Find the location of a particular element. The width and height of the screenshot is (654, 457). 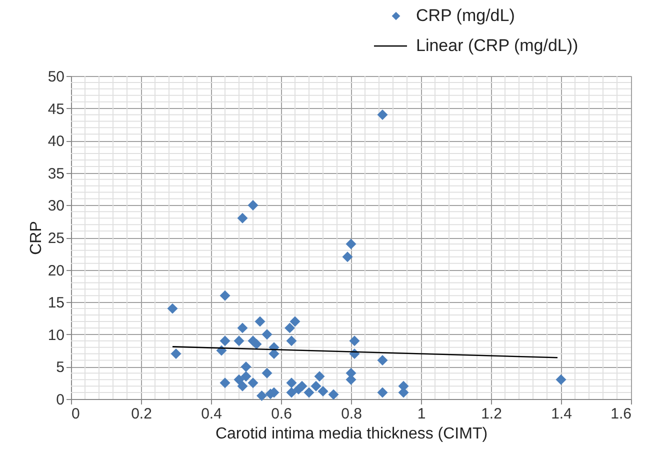

legend-label: Linear (CRP (mg/dL)) is located at coordinates (497, 45).